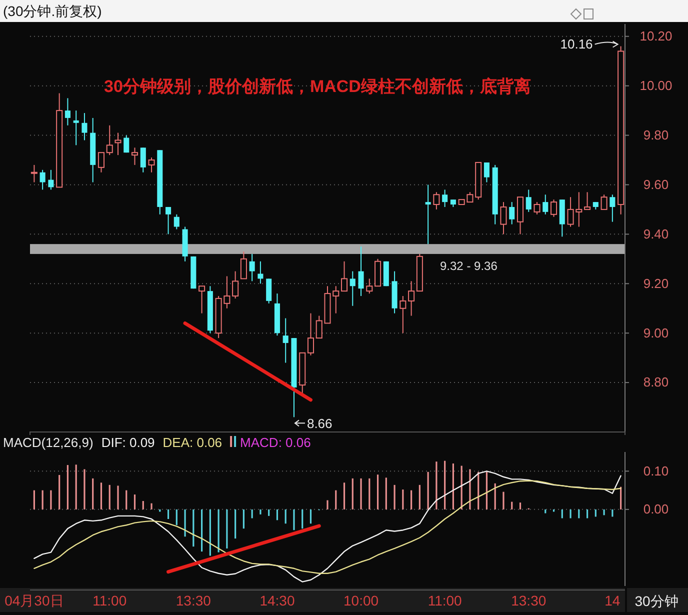  Describe the element at coordinates (469, 265) in the screenshot. I see `band-label: 9.32 - 9.36` at that location.